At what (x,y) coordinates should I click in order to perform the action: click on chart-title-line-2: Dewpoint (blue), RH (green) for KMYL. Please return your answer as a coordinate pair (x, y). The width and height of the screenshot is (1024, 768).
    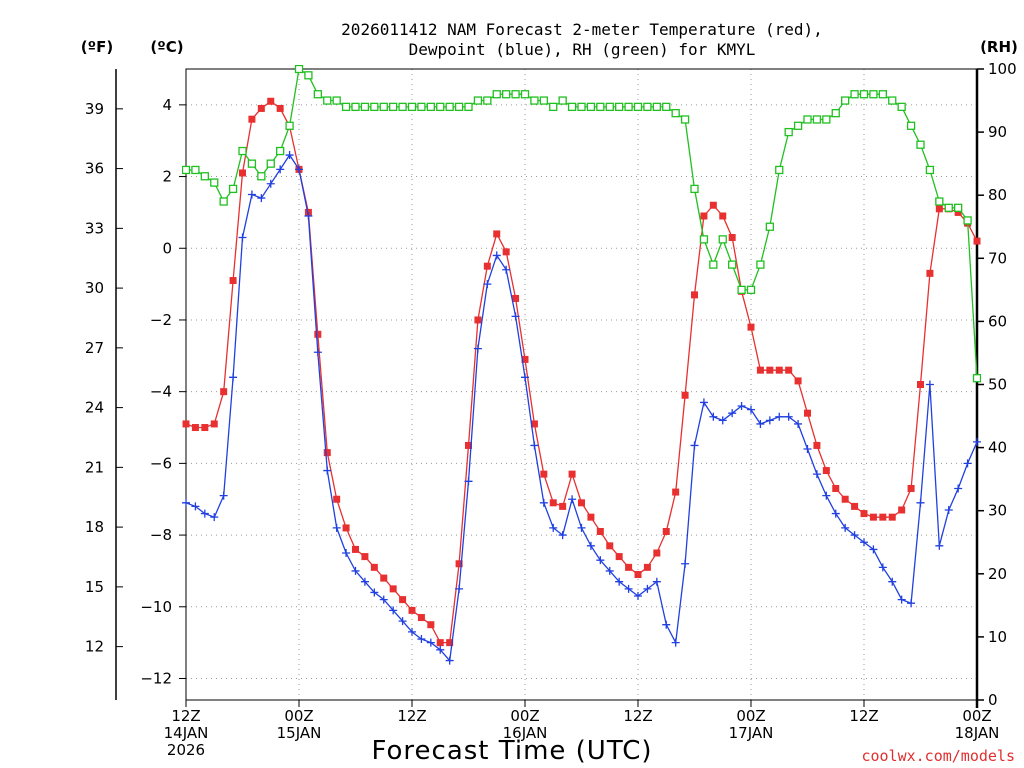
    Looking at the image, I should click on (582, 49).